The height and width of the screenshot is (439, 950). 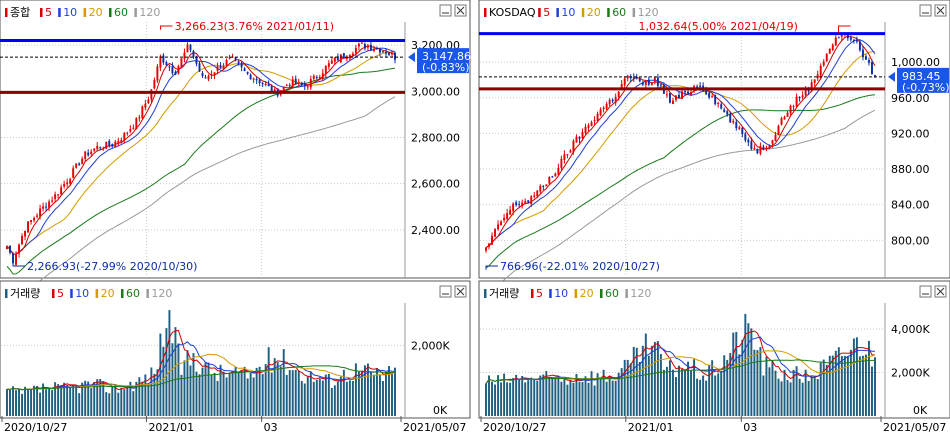 I want to click on y-tick-label: 880.00, so click(x=910, y=169).